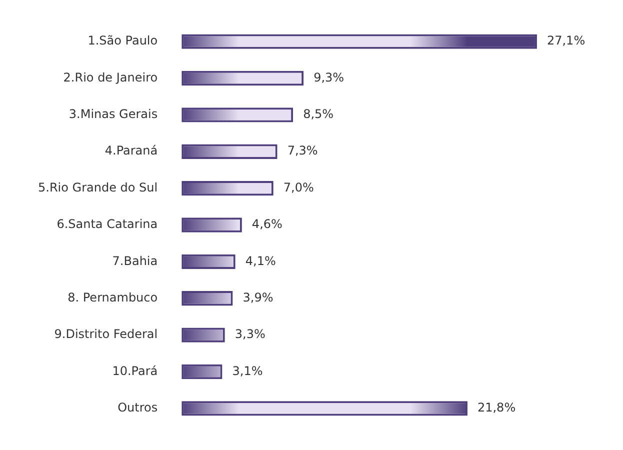 This screenshot has height=450, width=623. I want to click on y-tick-label: 1.São Paulo, so click(123, 41).